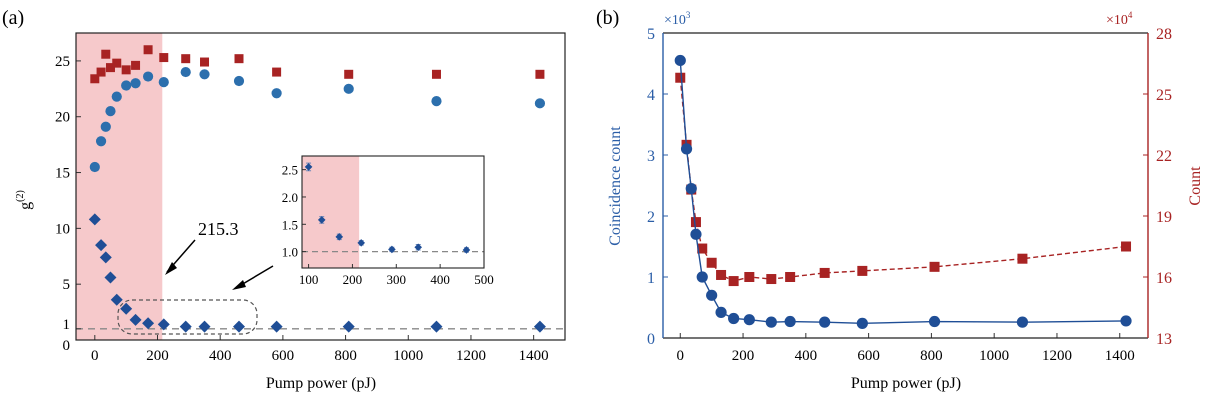  I want to click on y-tick-label: 20, so click(62, 118).